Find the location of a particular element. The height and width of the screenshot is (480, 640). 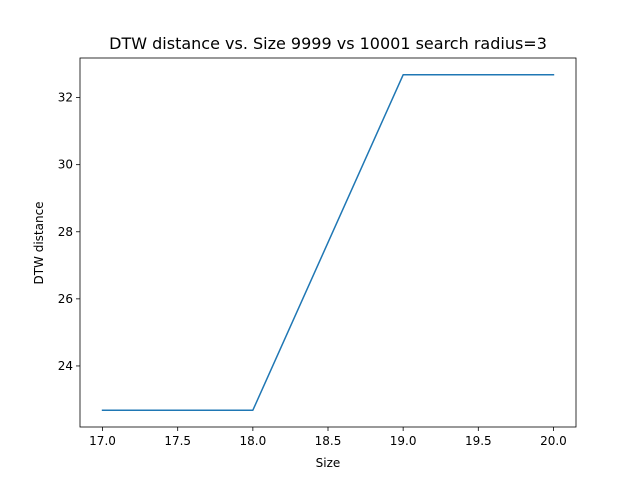

y-tick-label: 32 is located at coordinates (65, 98).